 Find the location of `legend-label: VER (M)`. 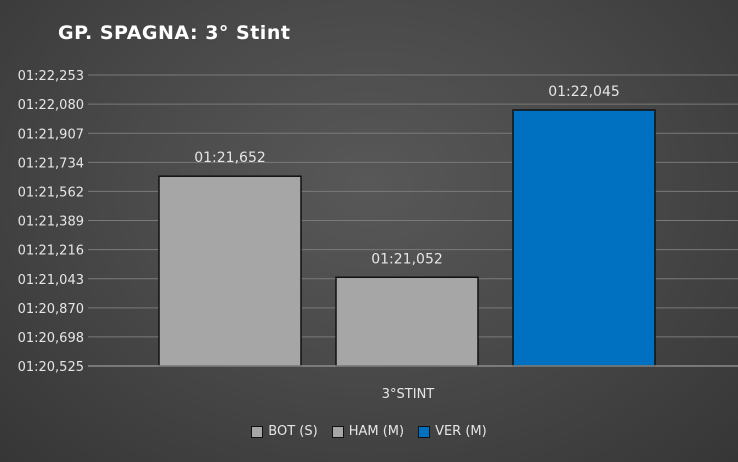

legend-label: VER (M) is located at coordinates (461, 431).